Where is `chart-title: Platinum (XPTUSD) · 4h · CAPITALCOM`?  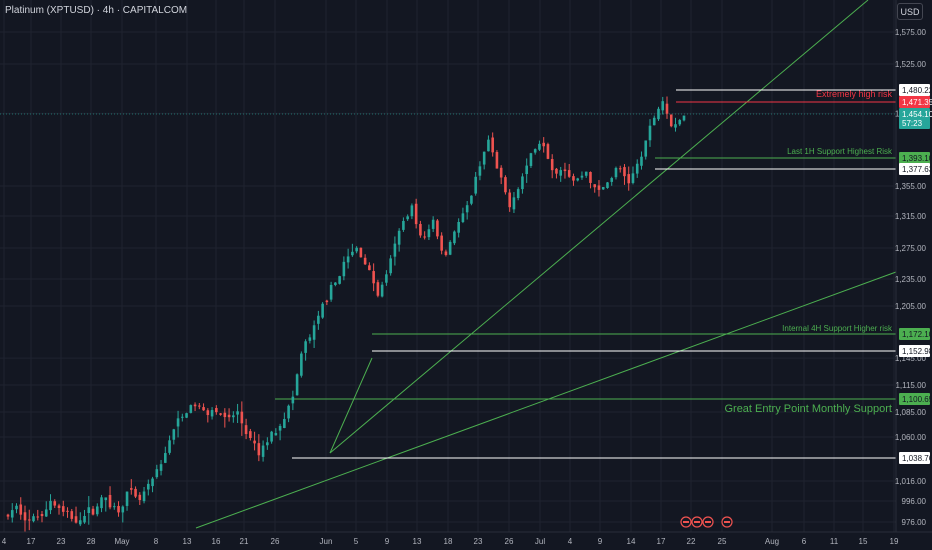
chart-title: Platinum (XPTUSD) · 4h · CAPITALCOM is located at coordinates (96, 10).